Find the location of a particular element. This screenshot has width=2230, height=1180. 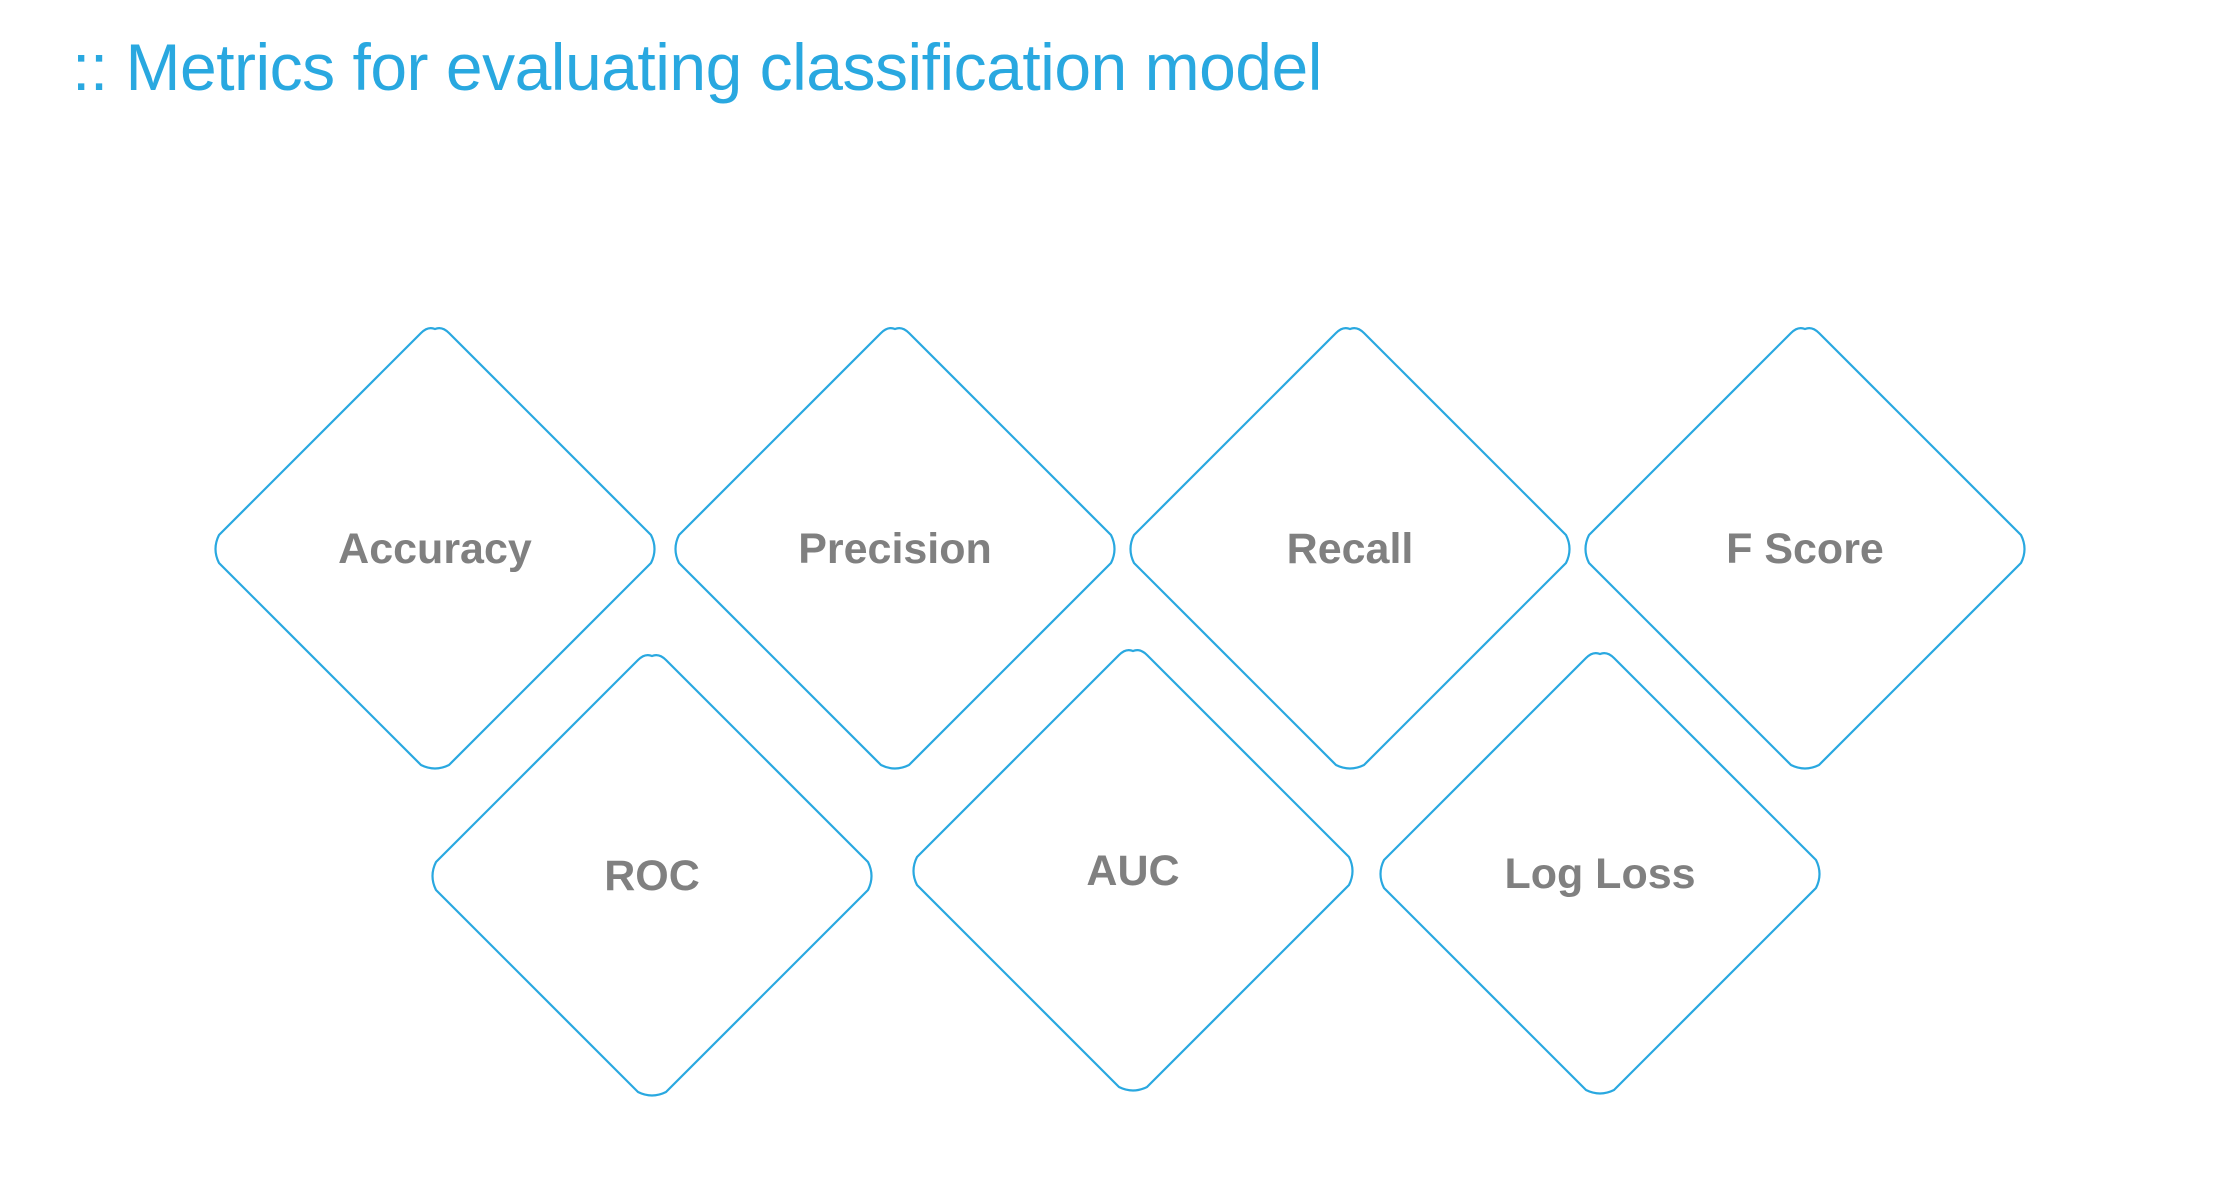

metric-auc: AUC is located at coordinates (1133, 871).